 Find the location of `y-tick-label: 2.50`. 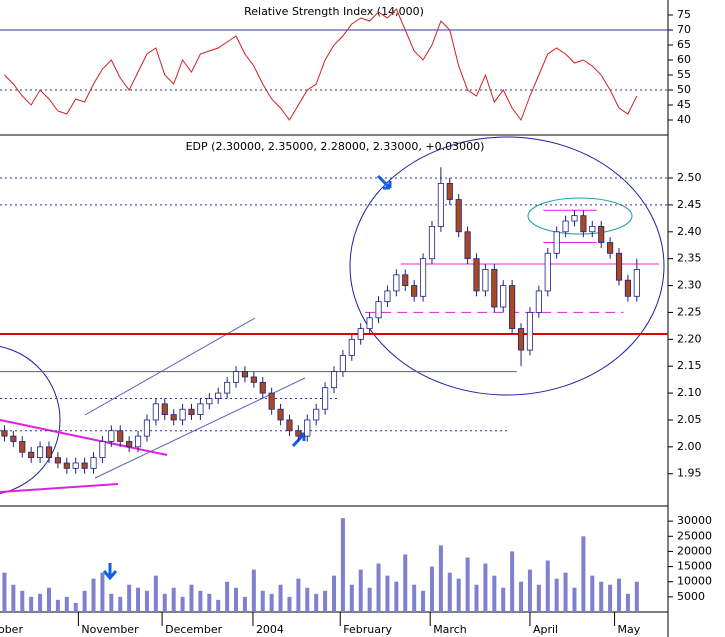

y-tick-label: 2.50 is located at coordinates (689, 177).